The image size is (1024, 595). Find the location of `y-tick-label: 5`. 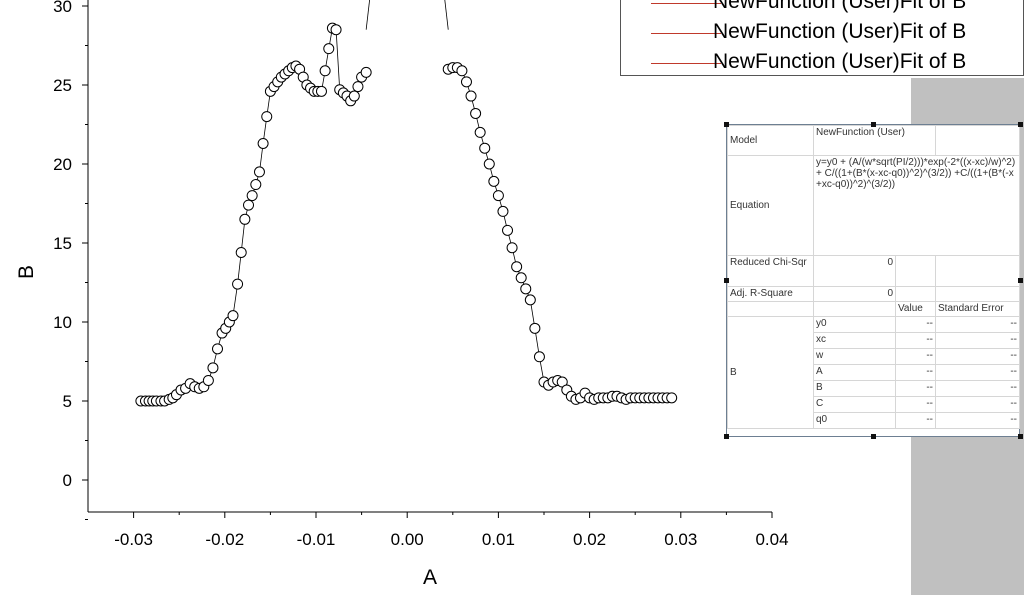

y-tick-label: 5 is located at coordinates (67, 401).